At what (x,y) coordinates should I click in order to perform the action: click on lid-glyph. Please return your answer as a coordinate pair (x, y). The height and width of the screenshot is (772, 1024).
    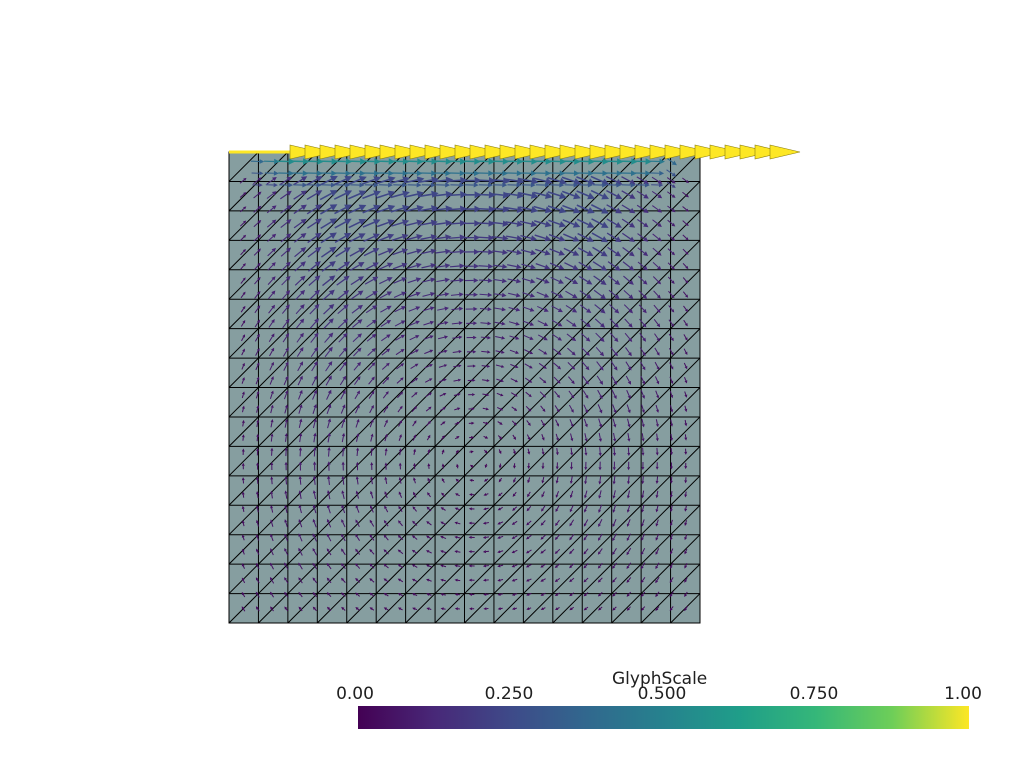
    Looking at the image, I should click on (785, 152).